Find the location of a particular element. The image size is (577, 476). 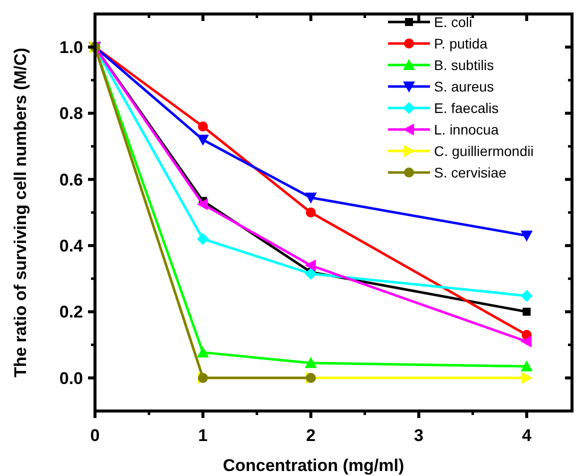

legend-label: E. faecalis is located at coordinates (466, 108).